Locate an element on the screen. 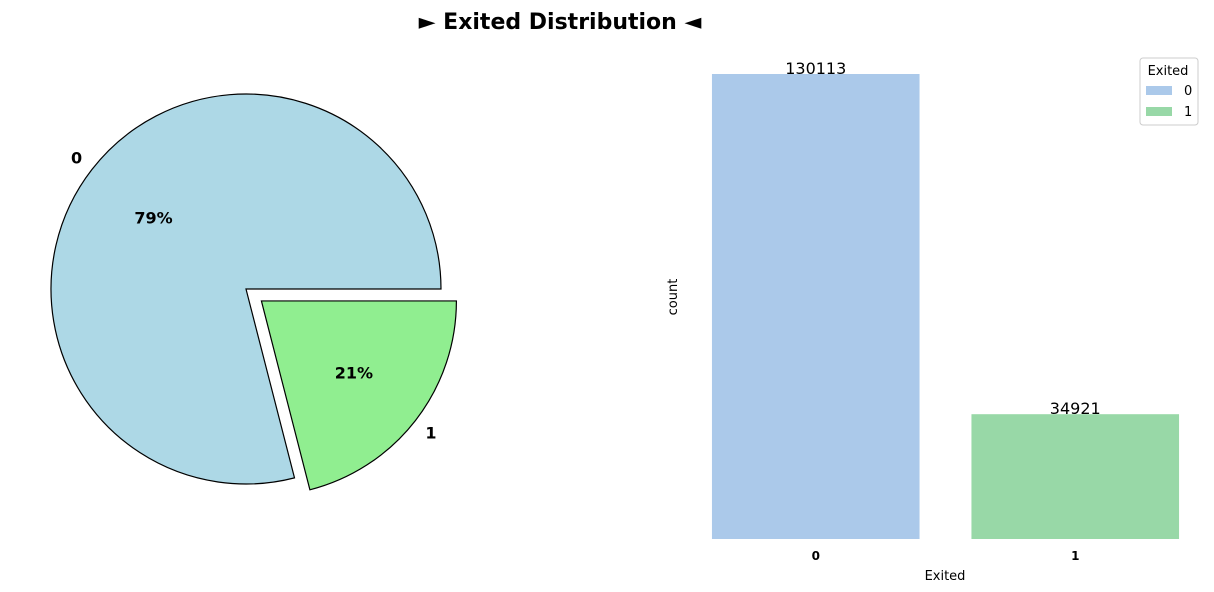 This screenshot has width=1214, height=592. legend: Exited 0 1 is located at coordinates (1169, 91).